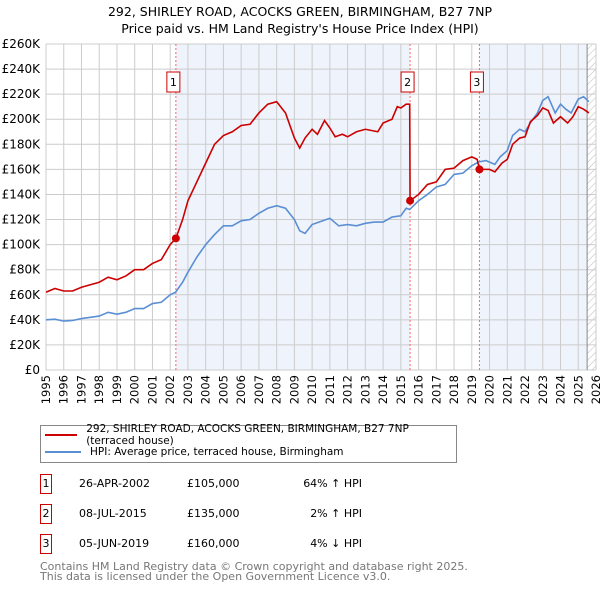  What do you see at coordinates (63, 452) in the screenshot?
I see `legend-swatch-blue` at bounding box center [63, 452].